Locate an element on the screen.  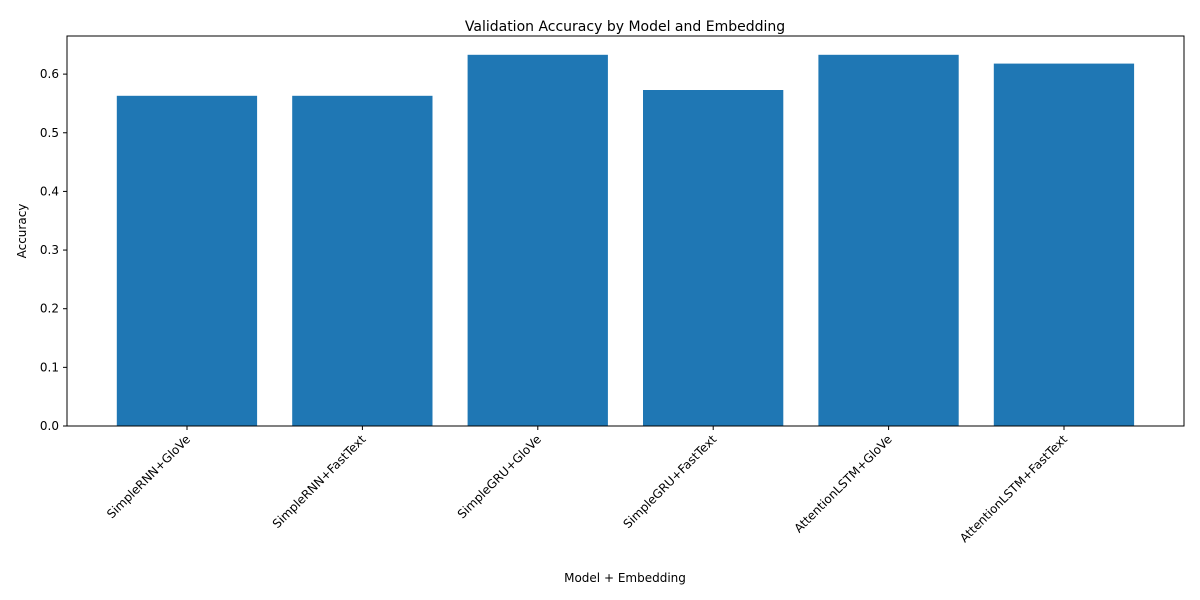
y-tick-label-6: 0.6 is located at coordinates (49, 74).